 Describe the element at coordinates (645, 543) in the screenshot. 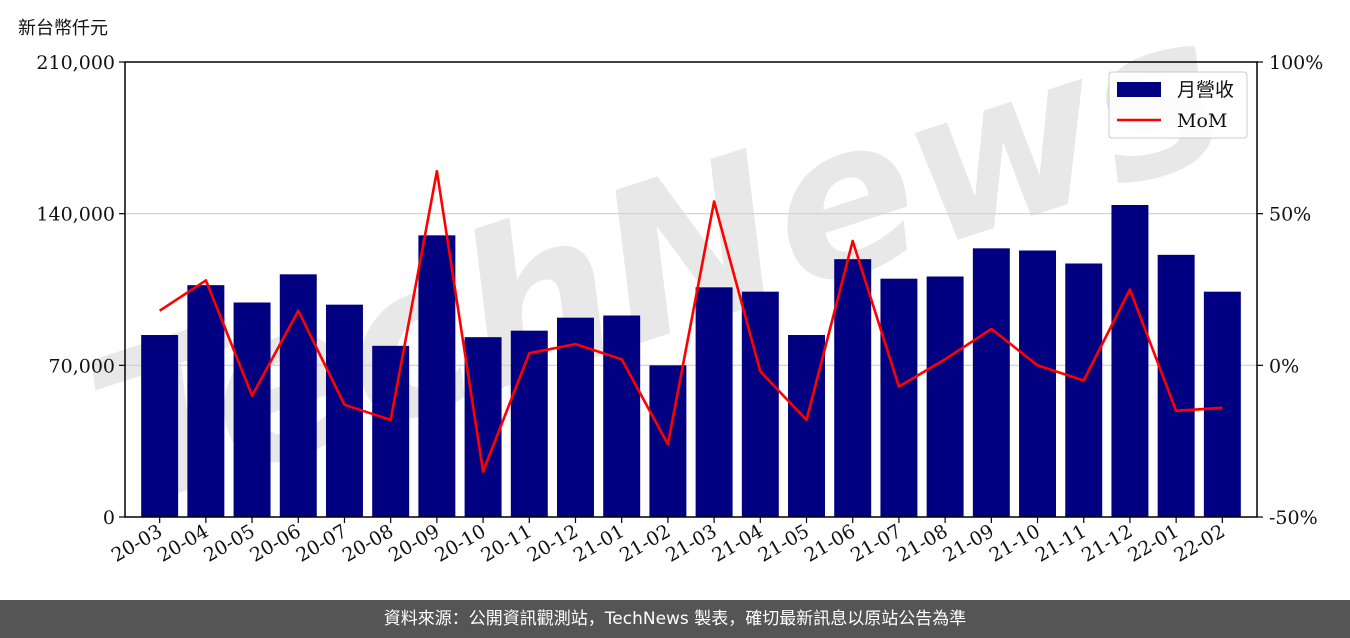

I see `x-tick-label: 21-02` at that location.